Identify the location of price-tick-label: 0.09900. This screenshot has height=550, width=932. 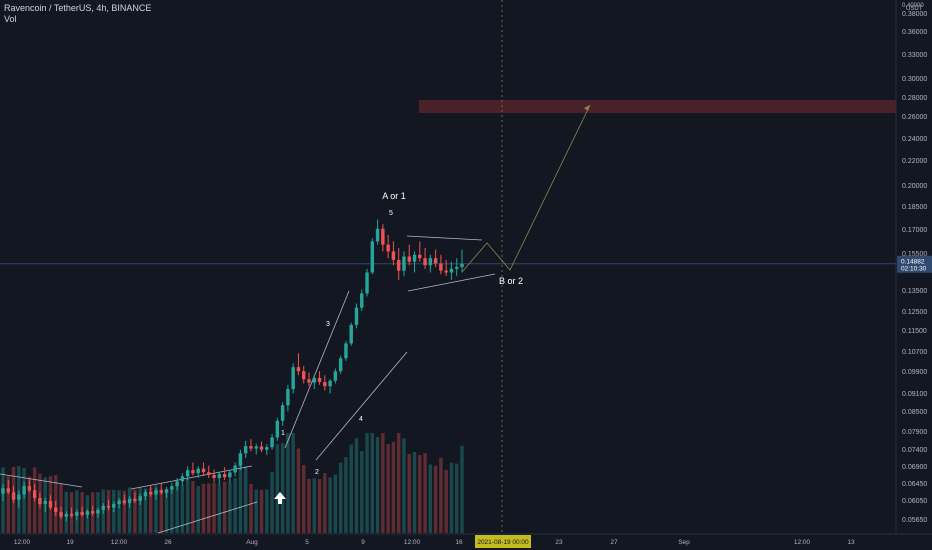
(914, 372).